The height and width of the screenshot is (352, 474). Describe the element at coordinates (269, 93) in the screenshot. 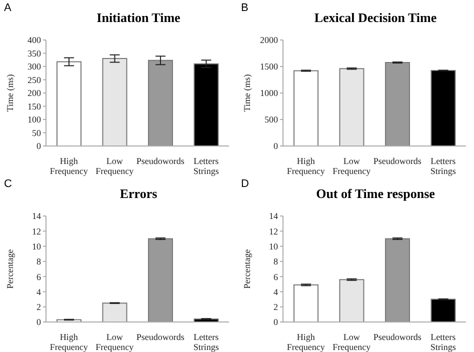

I see `y-tick-label: 1000` at that location.